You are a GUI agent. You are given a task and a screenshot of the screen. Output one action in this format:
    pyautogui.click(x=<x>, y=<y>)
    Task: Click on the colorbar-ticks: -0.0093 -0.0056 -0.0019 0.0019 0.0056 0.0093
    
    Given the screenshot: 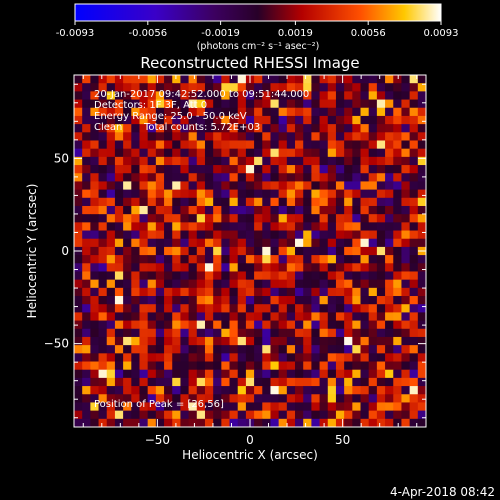 What is the action you would take?
    pyautogui.click(x=257, y=30)
    